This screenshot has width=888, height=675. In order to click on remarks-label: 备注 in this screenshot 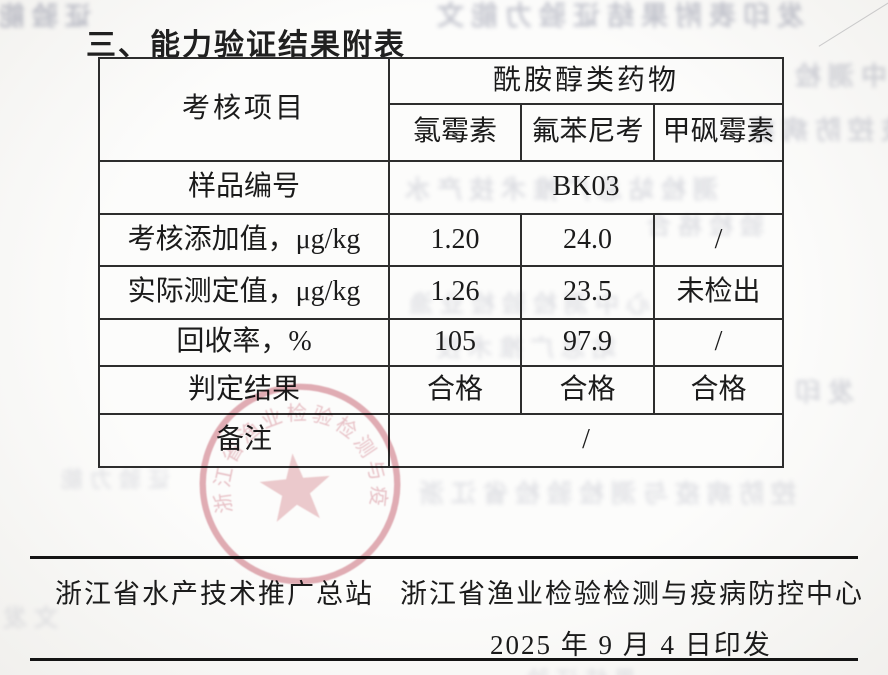, I will do `click(244, 440)`.